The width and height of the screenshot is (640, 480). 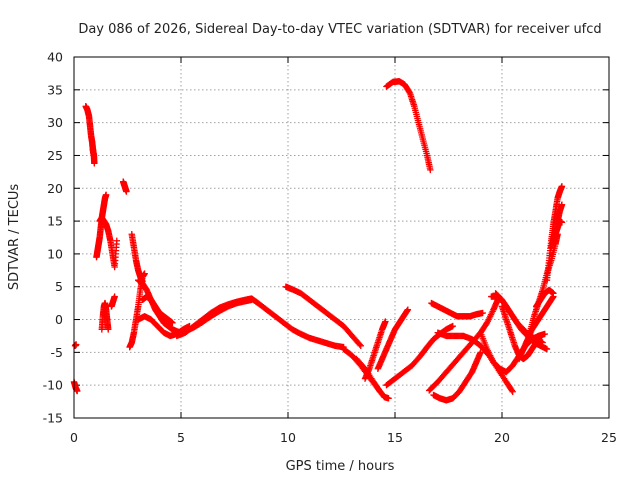 I want to click on y-tick-label: 20, so click(x=55, y=188).